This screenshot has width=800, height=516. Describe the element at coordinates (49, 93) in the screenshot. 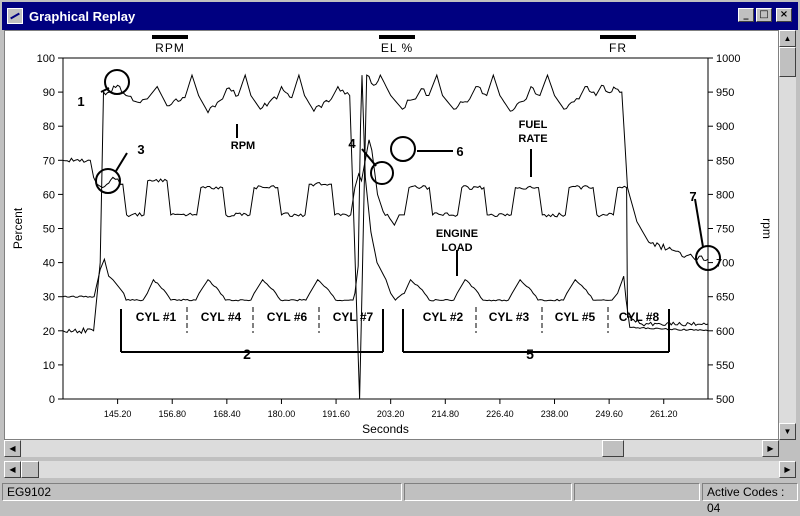

I see `left-tick-label: 90` at that location.